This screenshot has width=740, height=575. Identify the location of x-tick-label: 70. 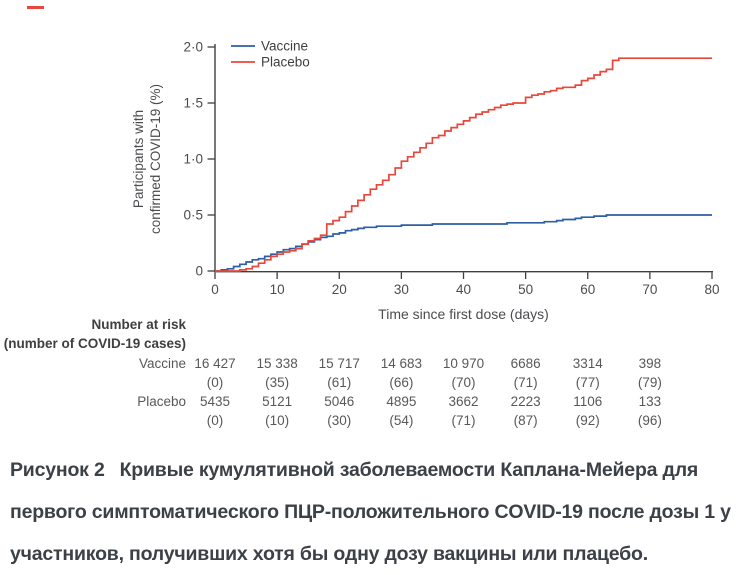
(649, 289).